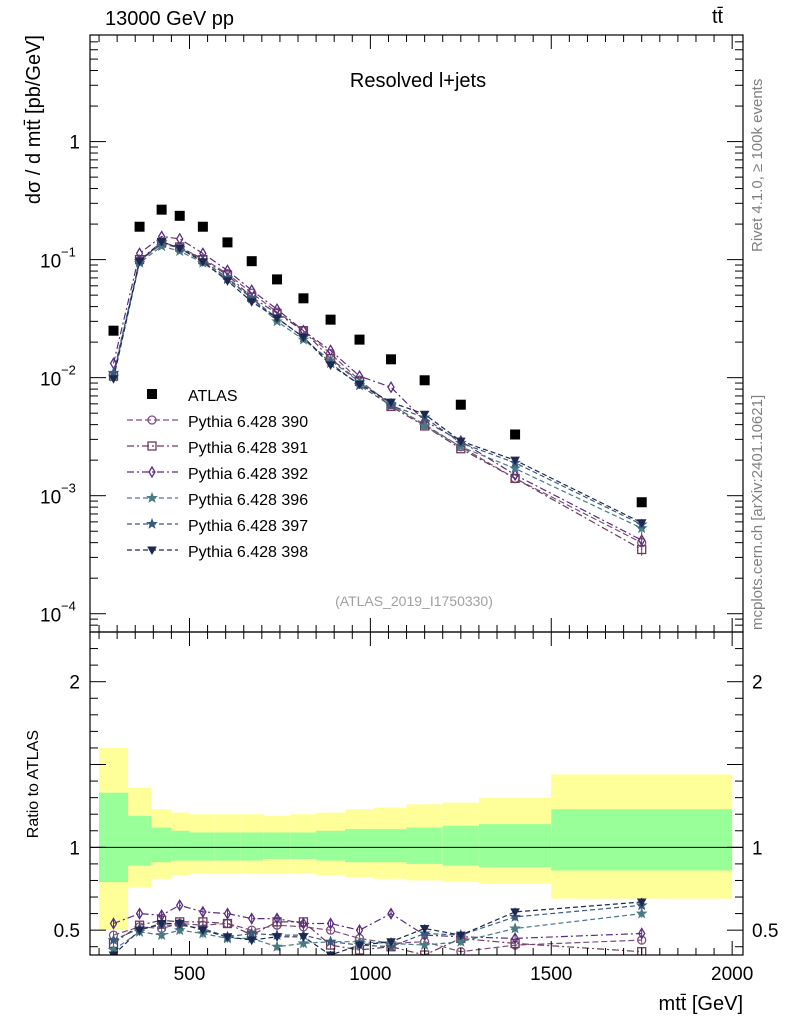  What do you see at coordinates (515, 478) in the screenshot?
I see `main-marker-p391` at bounding box center [515, 478].